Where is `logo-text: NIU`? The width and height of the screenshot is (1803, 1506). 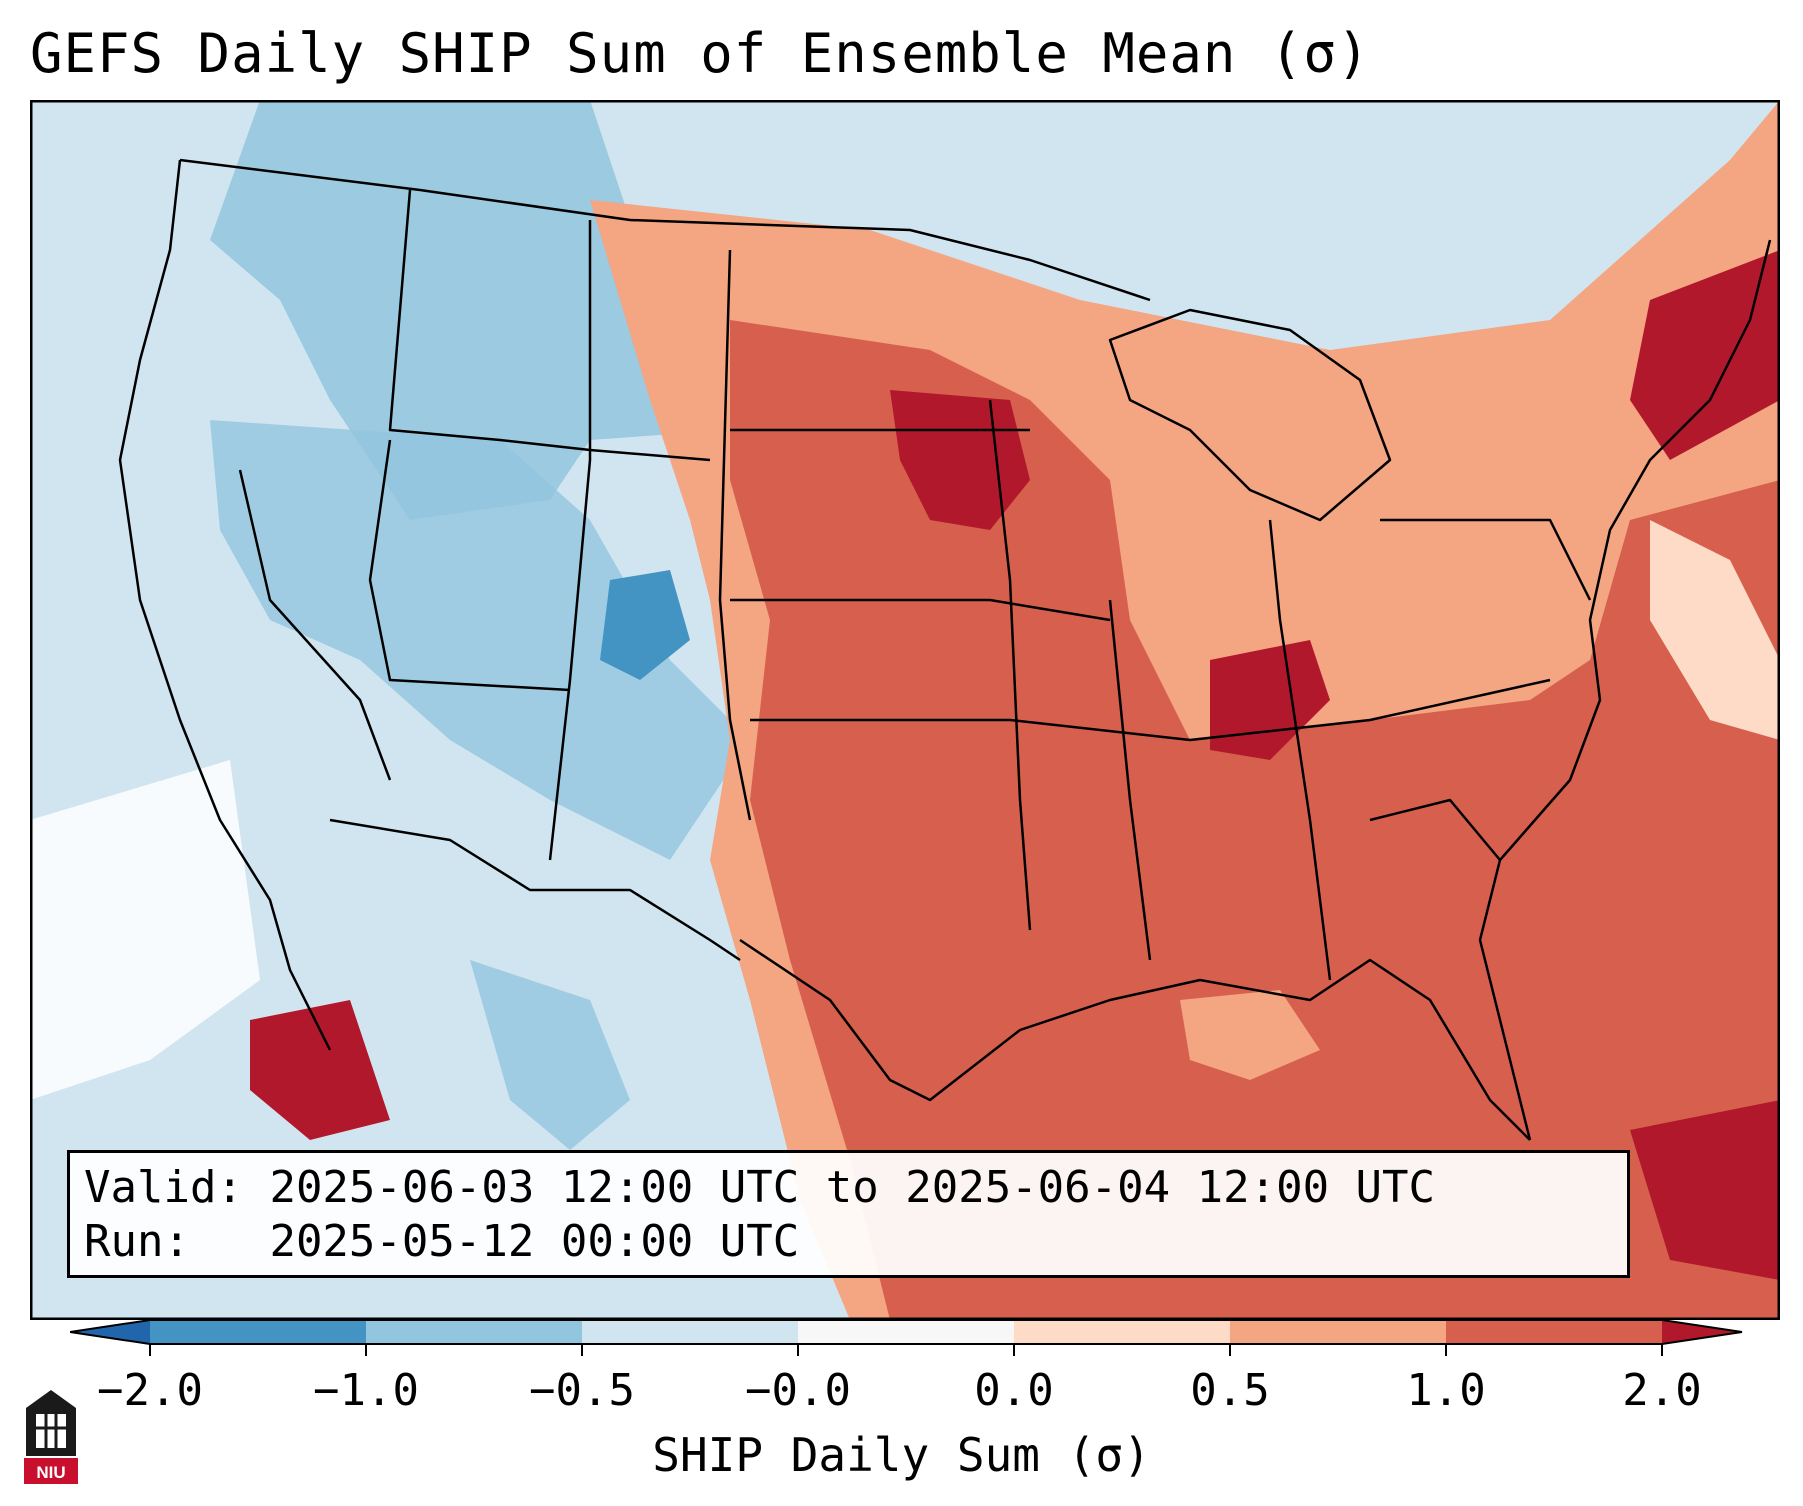 logo-text: NIU is located at coordinates (50, 1472).